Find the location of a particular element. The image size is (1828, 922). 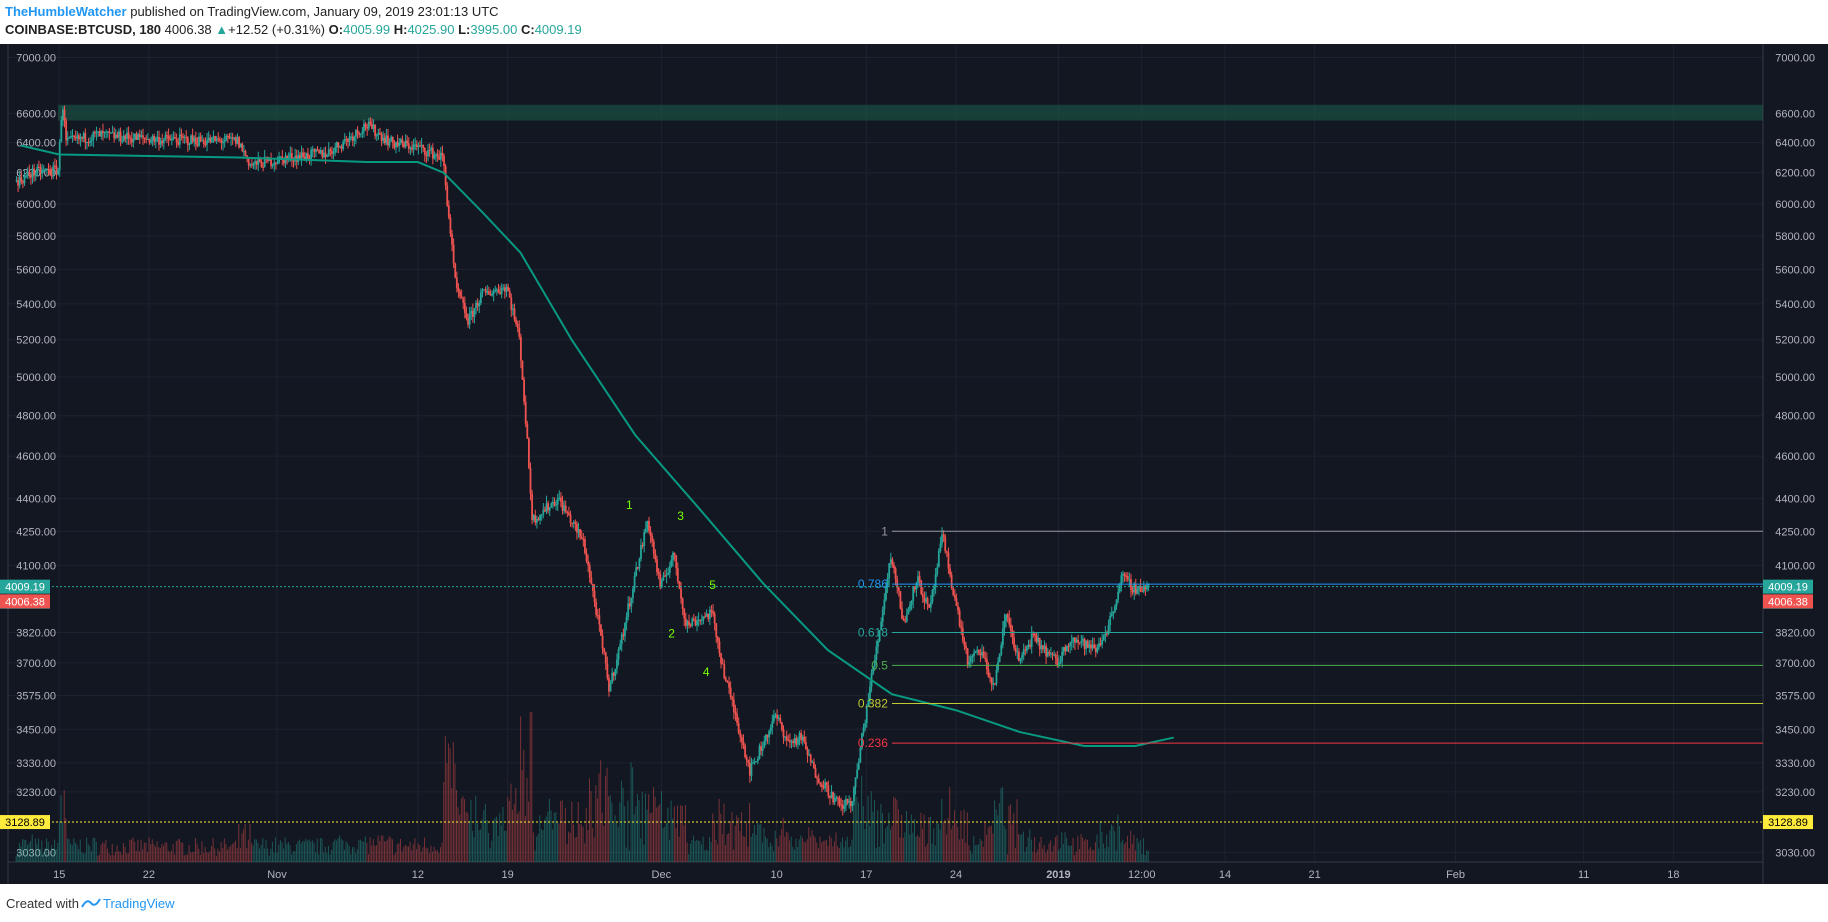

y-axis-label-left: 3230.00 is located at coordinates (36, 793).